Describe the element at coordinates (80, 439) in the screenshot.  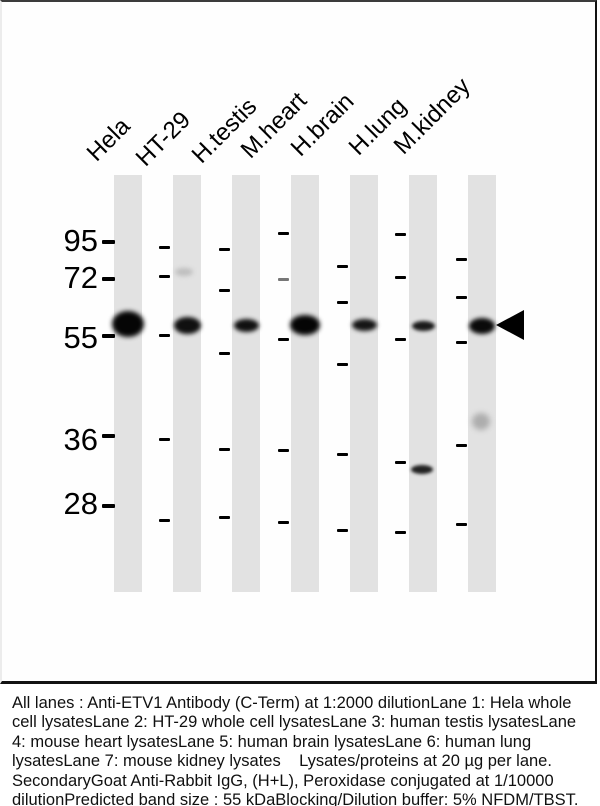
I see `mw-label-36: 36` at that location.